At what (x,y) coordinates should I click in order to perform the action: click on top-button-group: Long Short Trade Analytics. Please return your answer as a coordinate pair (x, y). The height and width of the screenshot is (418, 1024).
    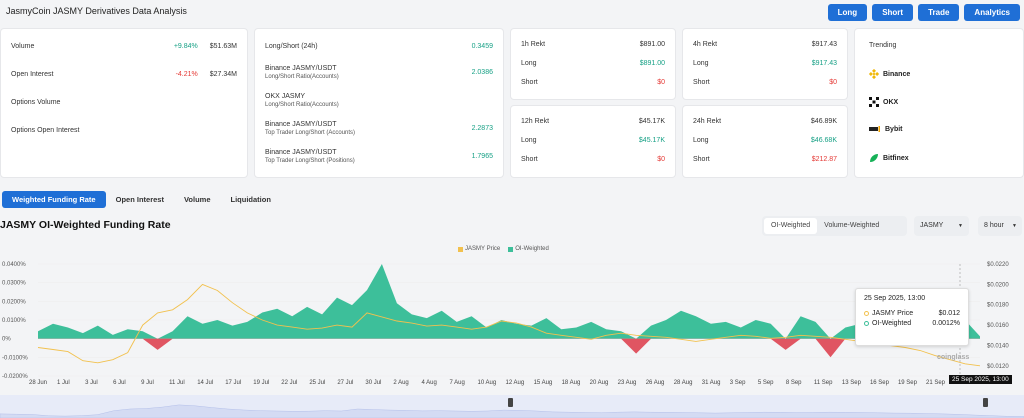
    Looking at the image, I should click on (923, 12).